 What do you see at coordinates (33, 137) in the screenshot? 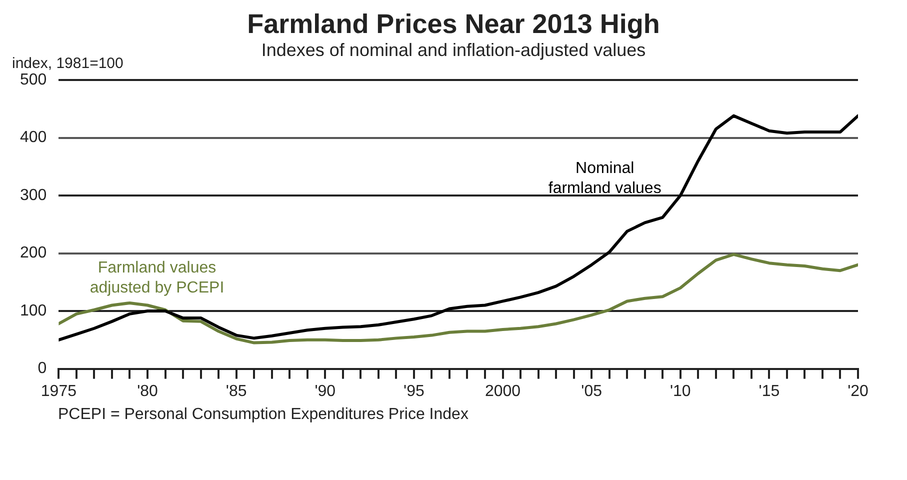
I see `y-tick-label: 400` at bounding box center [33, 137].